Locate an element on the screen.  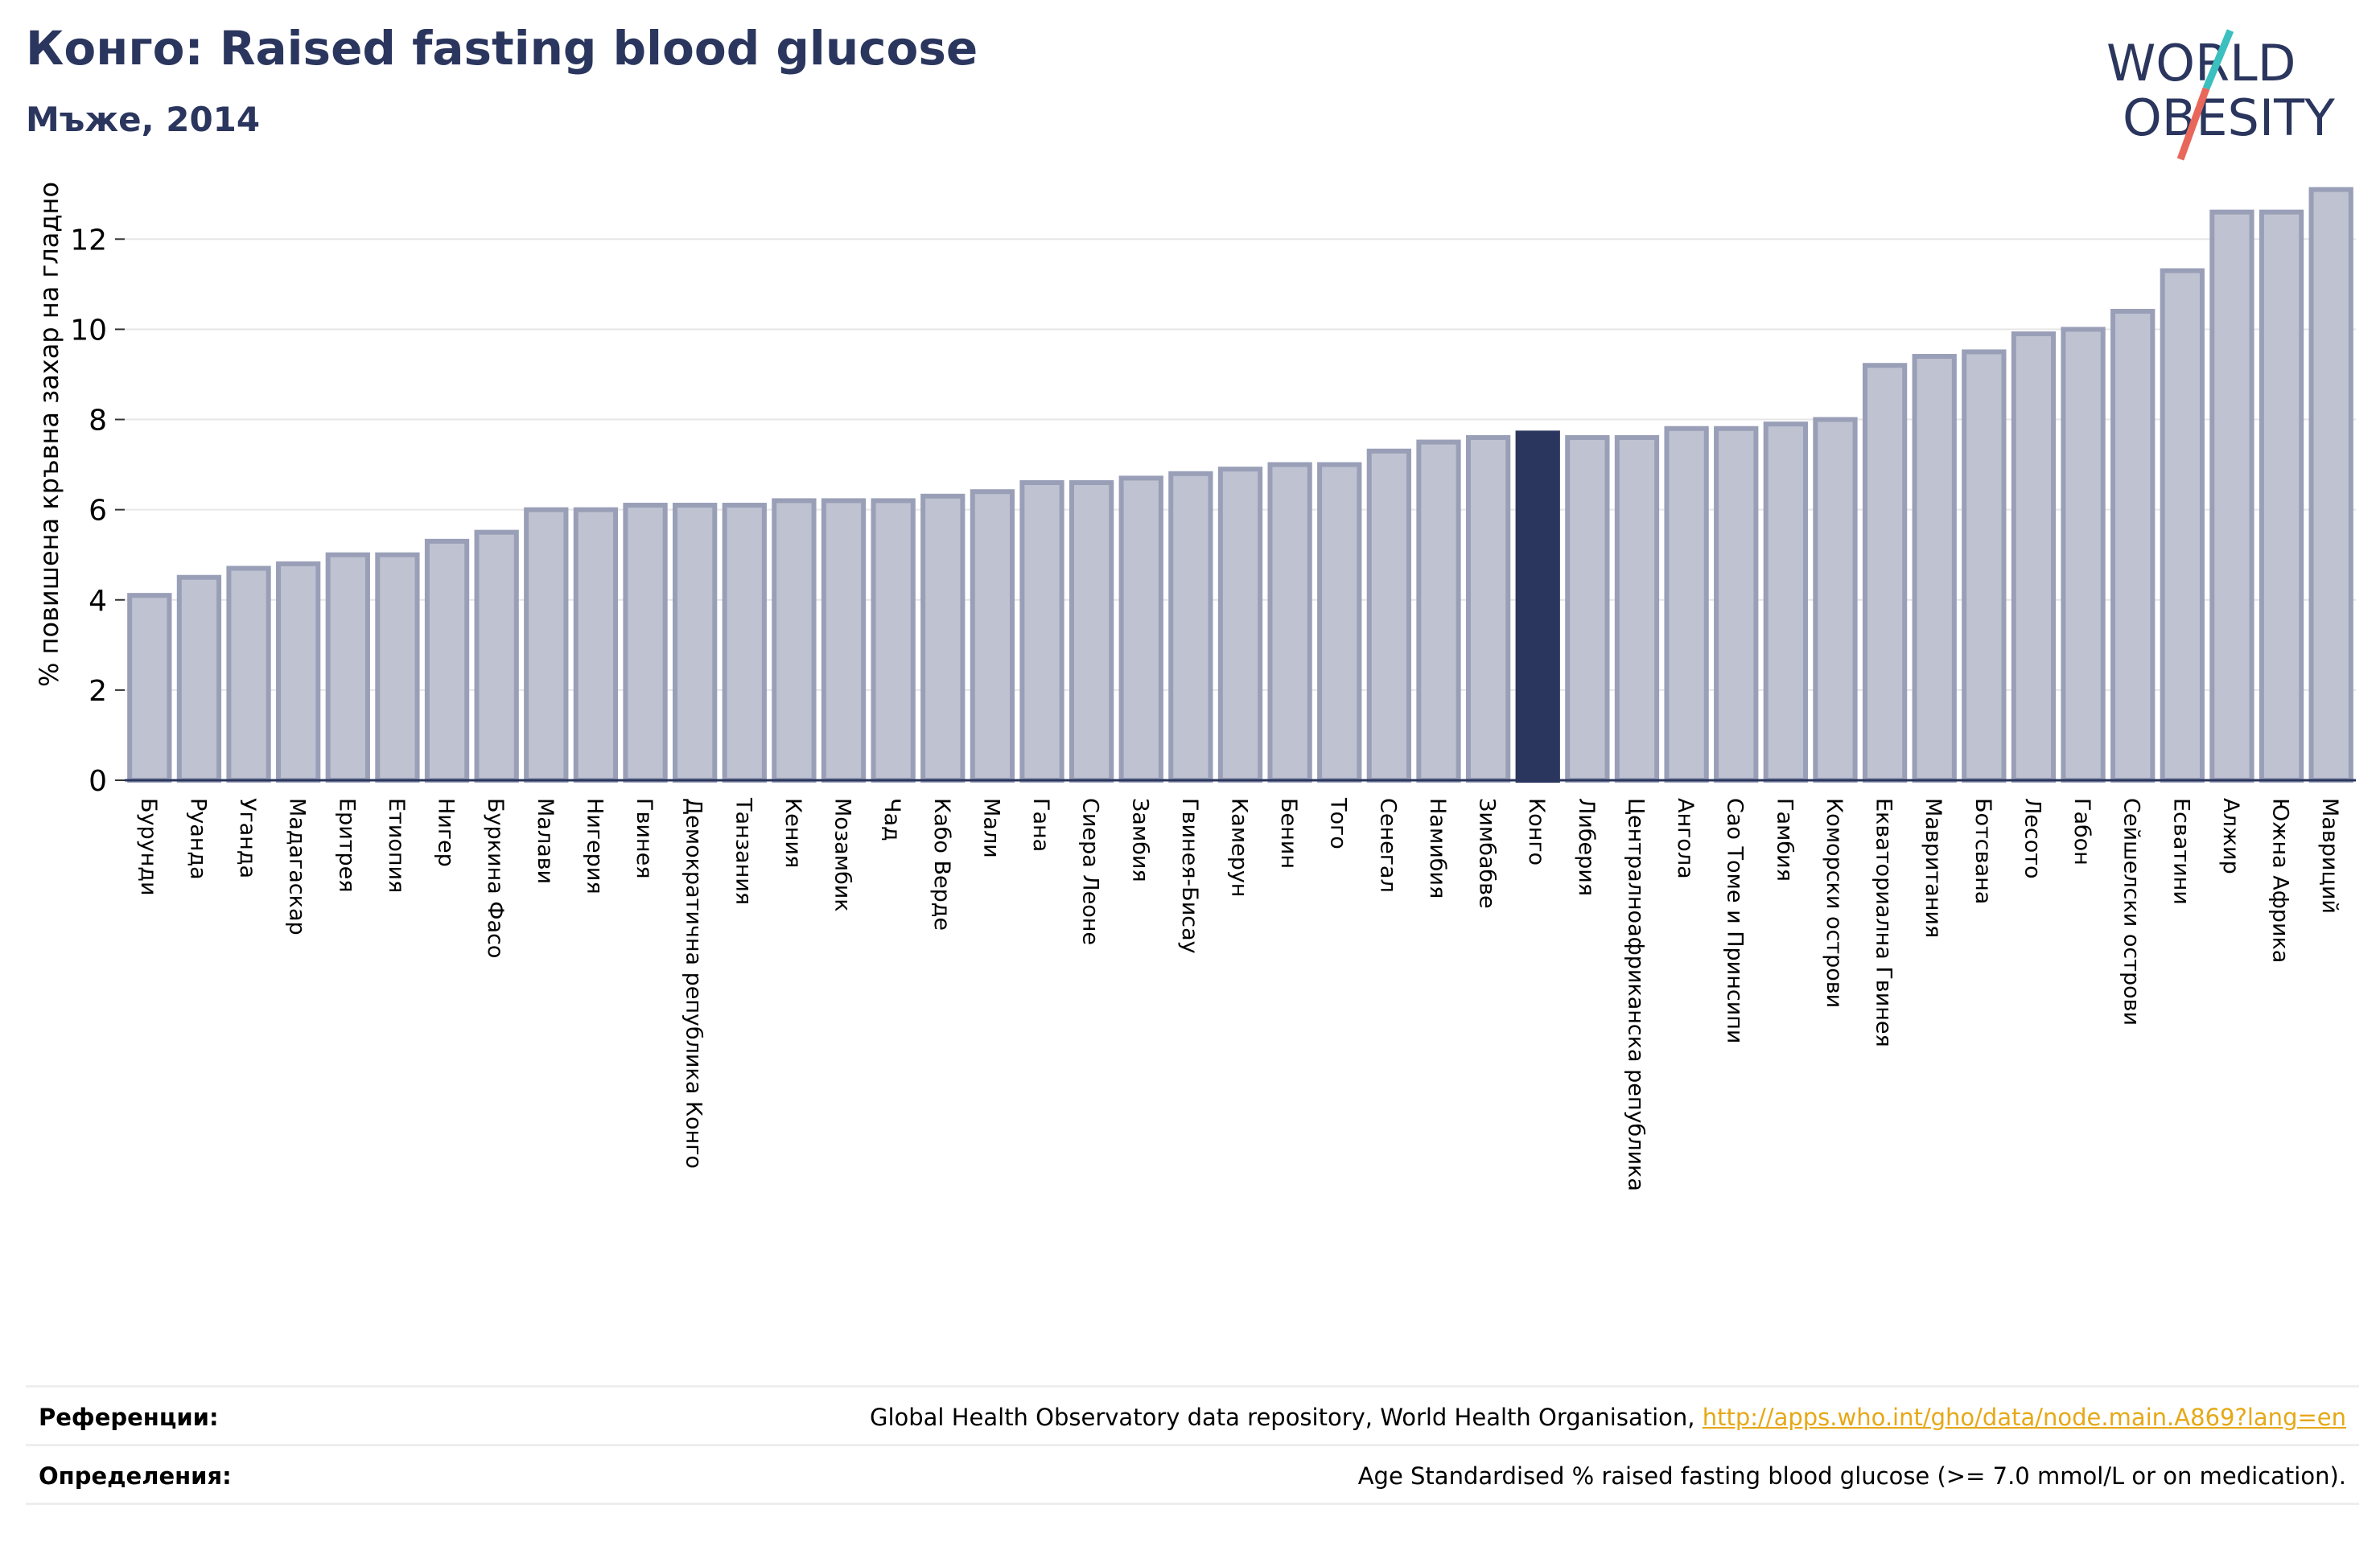
x-tick-label: Гвинея is located at coordinates (644, 838).